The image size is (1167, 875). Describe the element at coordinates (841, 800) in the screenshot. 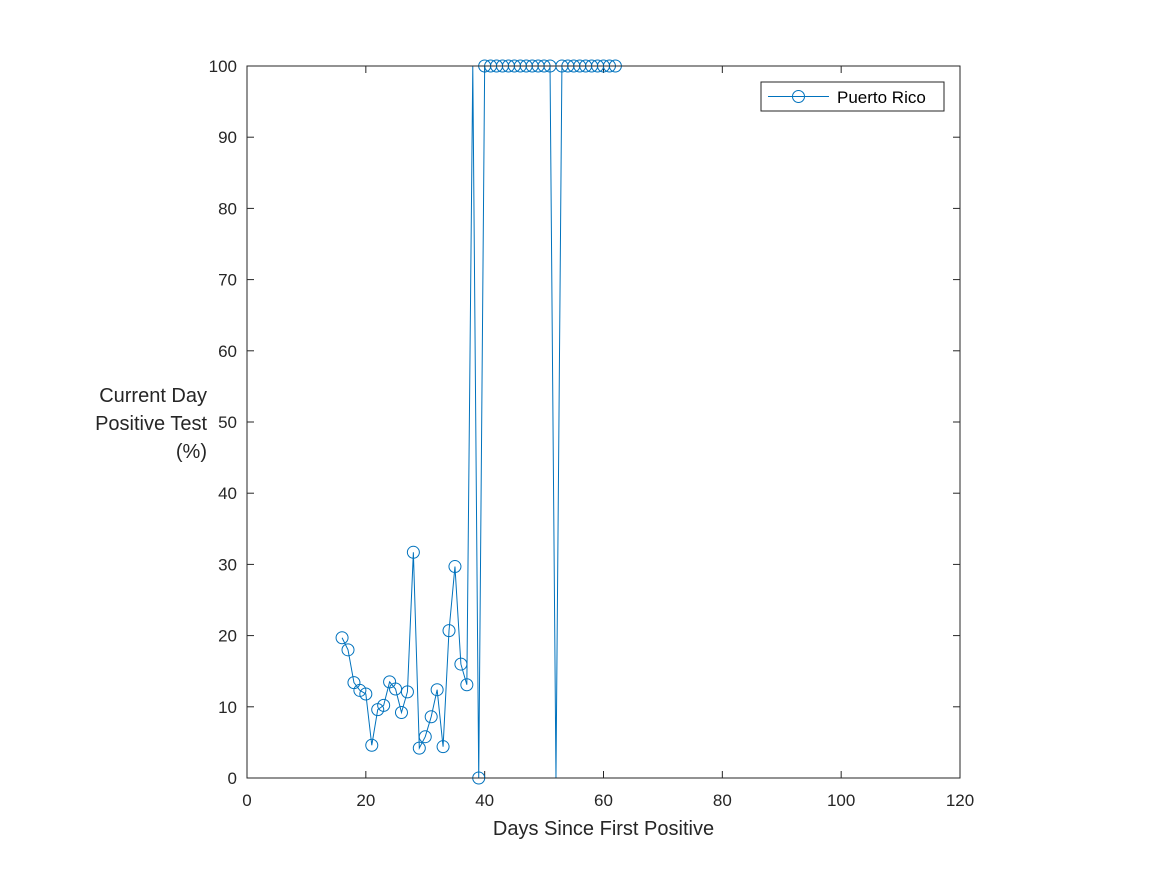

I see `x-tick-label: 100` at that location.